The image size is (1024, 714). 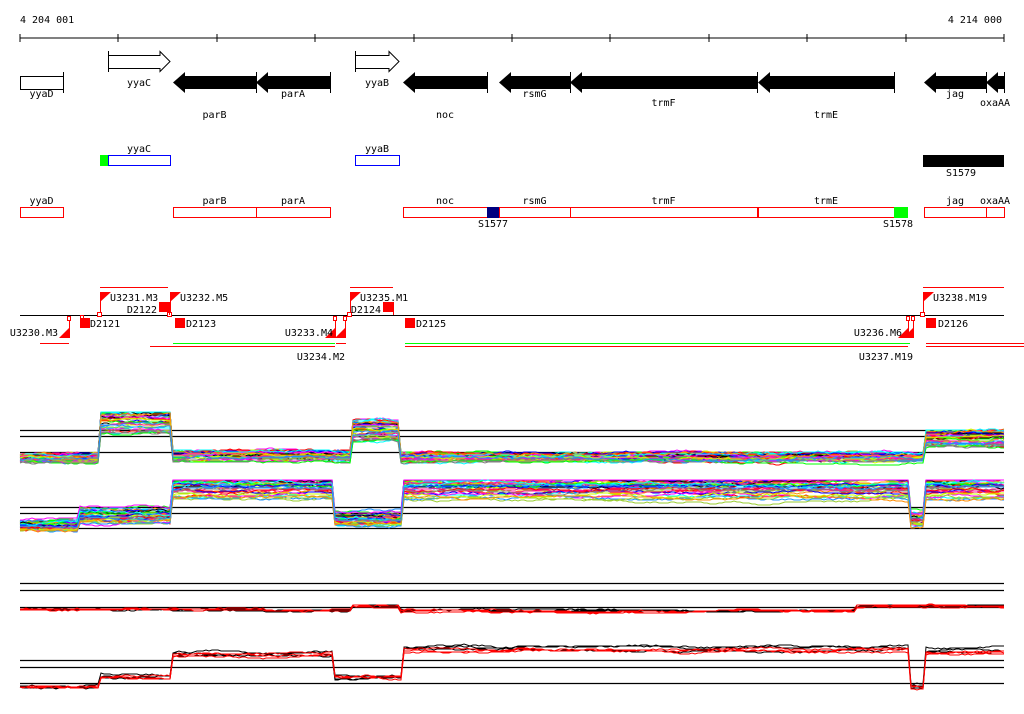 I want to click on feature-box-parA, so click(x=293, y=212).